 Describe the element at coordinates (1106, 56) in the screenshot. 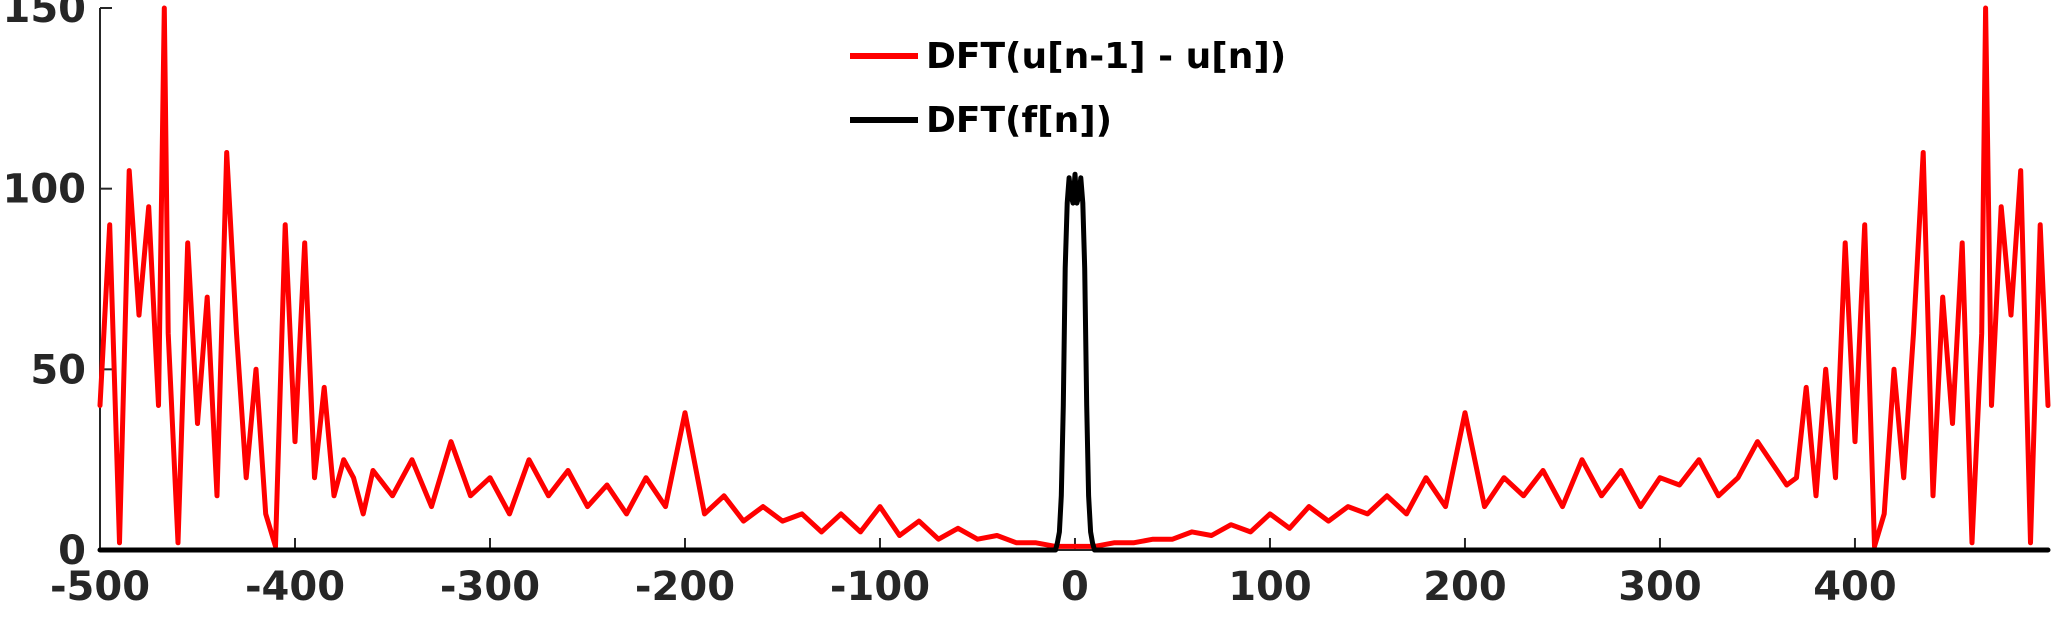

I see `legend-label: DFT(u[n-1] - u[n])` at that location.